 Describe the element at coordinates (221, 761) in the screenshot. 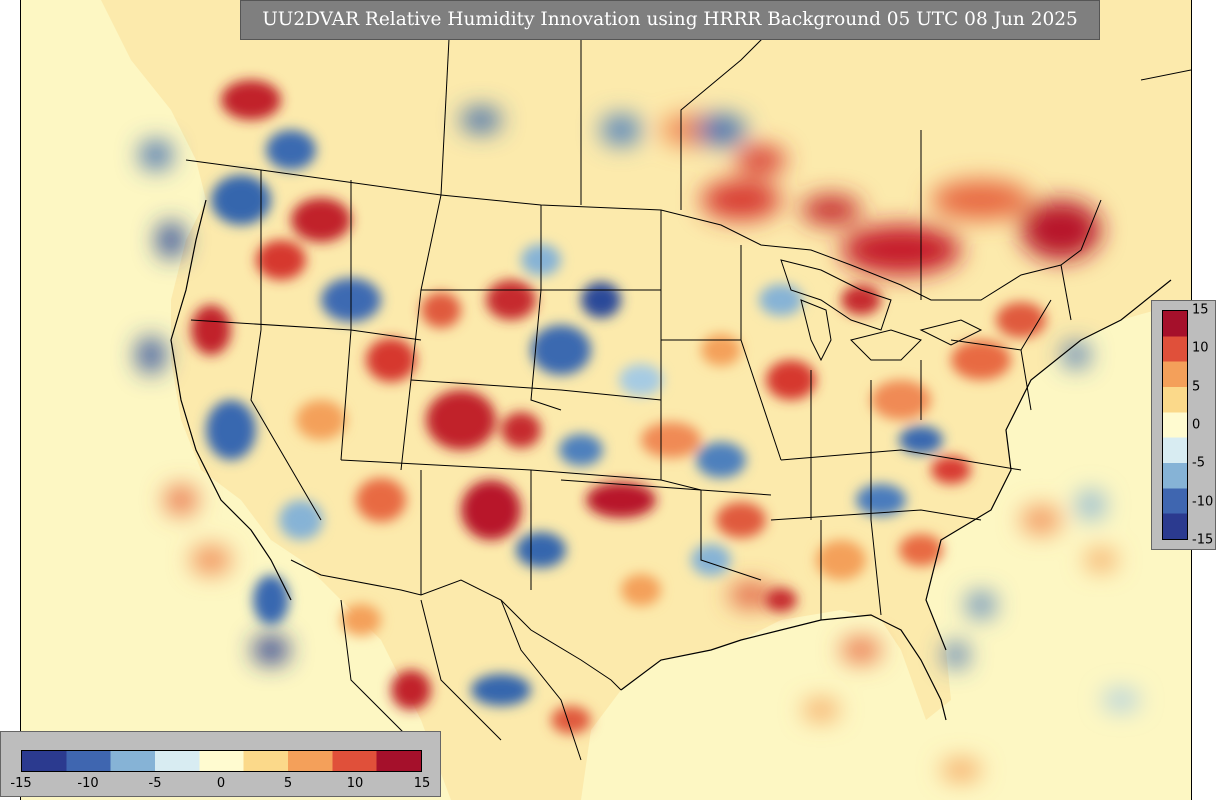

I see `colorbar-horizontal-gradient` at that location.